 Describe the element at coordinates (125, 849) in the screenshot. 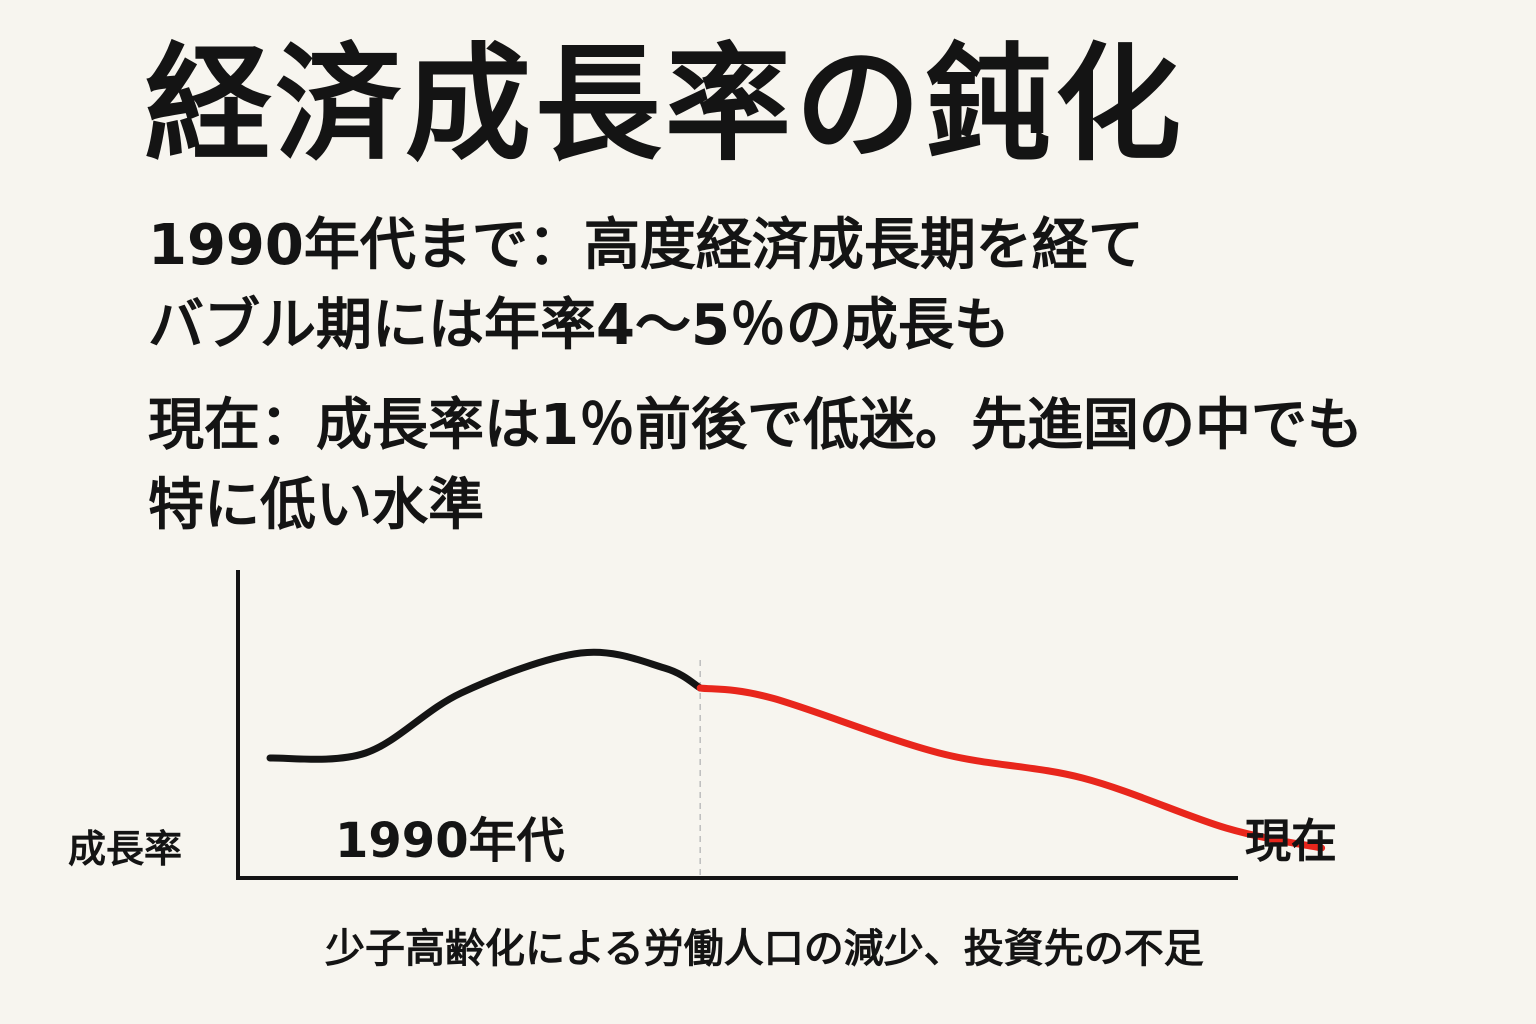

I see `y-axis-label: 成長率` at that location.